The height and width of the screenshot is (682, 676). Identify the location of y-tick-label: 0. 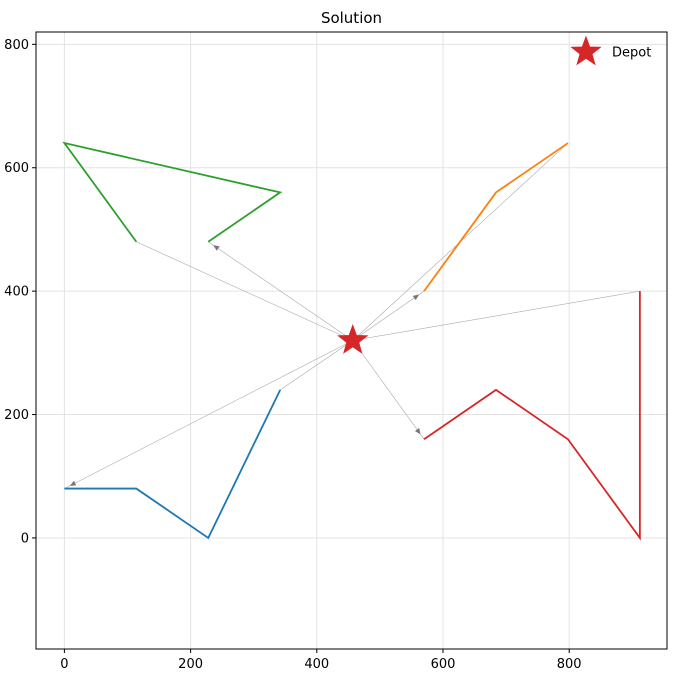
(25, 538).